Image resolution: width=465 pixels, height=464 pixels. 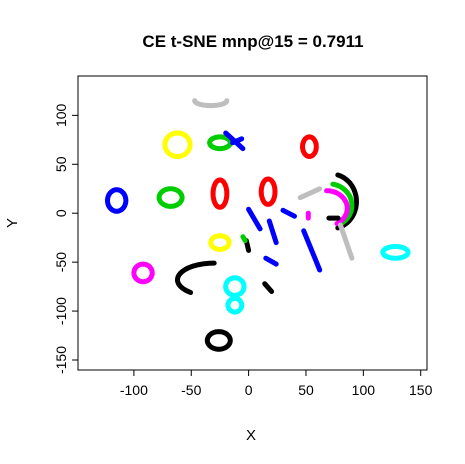 What do you see at coordinates (251, 435) in the screenshot?
I see `x-axis-label: X` at bounding box center [251, 435].